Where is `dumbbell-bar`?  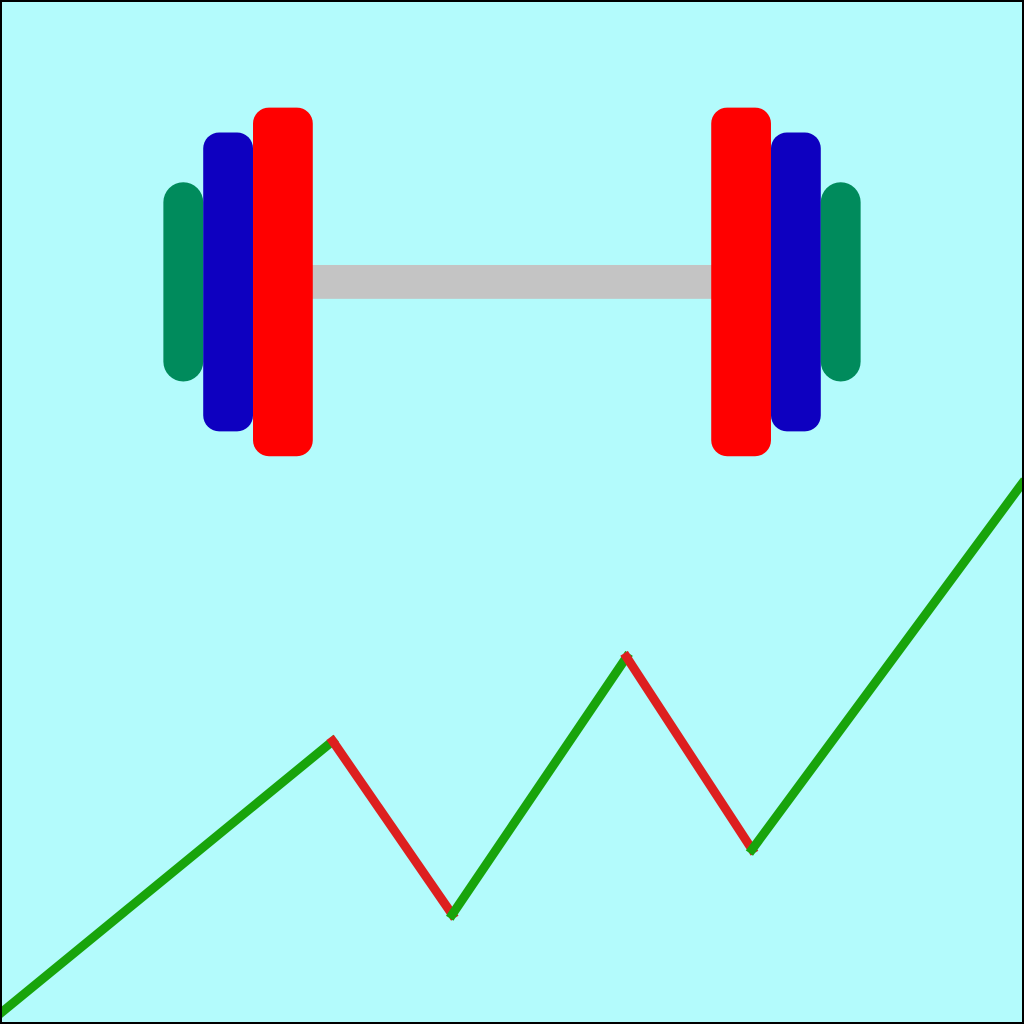 dumbbell-bar is located at coordinates (512, 281).